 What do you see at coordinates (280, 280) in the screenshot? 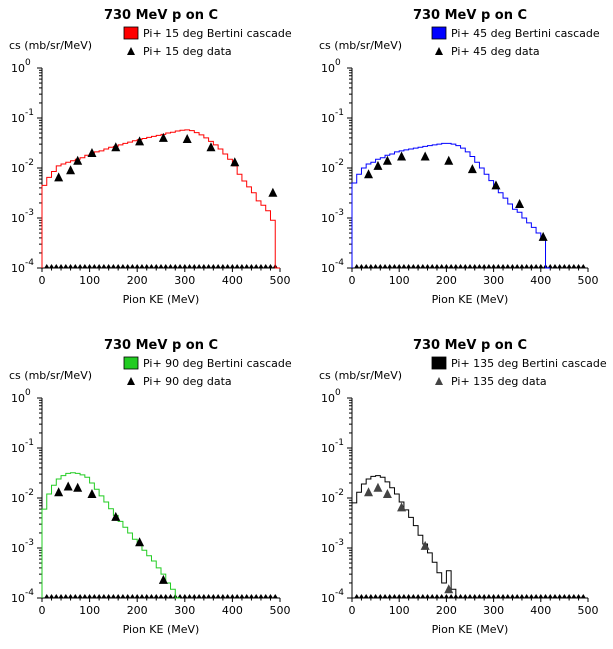
I see `x-tick-label: 500` at bounding box center [280, 280].